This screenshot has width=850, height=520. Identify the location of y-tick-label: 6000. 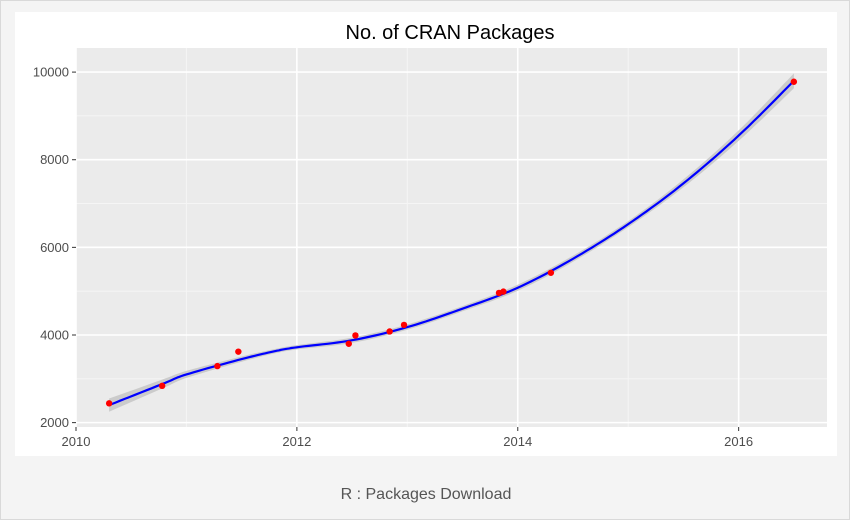
(54, 247).